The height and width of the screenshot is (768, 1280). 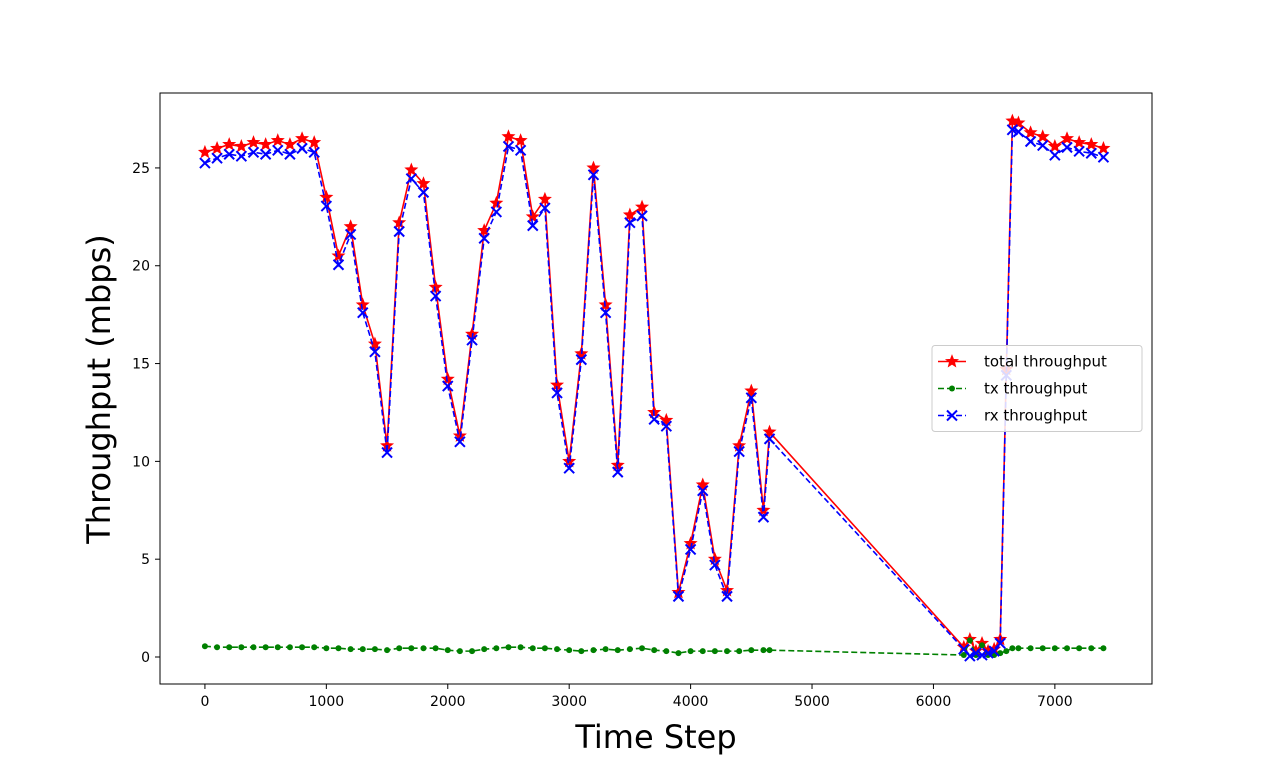 I want to click on x-tick-label: 6000, so click(x=934, y=702).